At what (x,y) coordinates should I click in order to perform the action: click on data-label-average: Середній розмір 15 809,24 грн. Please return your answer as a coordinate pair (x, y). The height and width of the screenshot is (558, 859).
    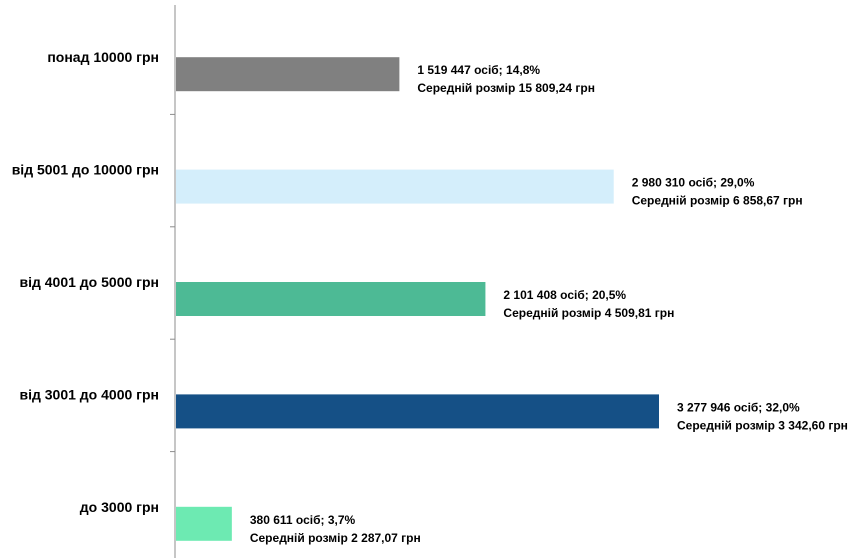
    Looking at the image, I should click on (506, 88).